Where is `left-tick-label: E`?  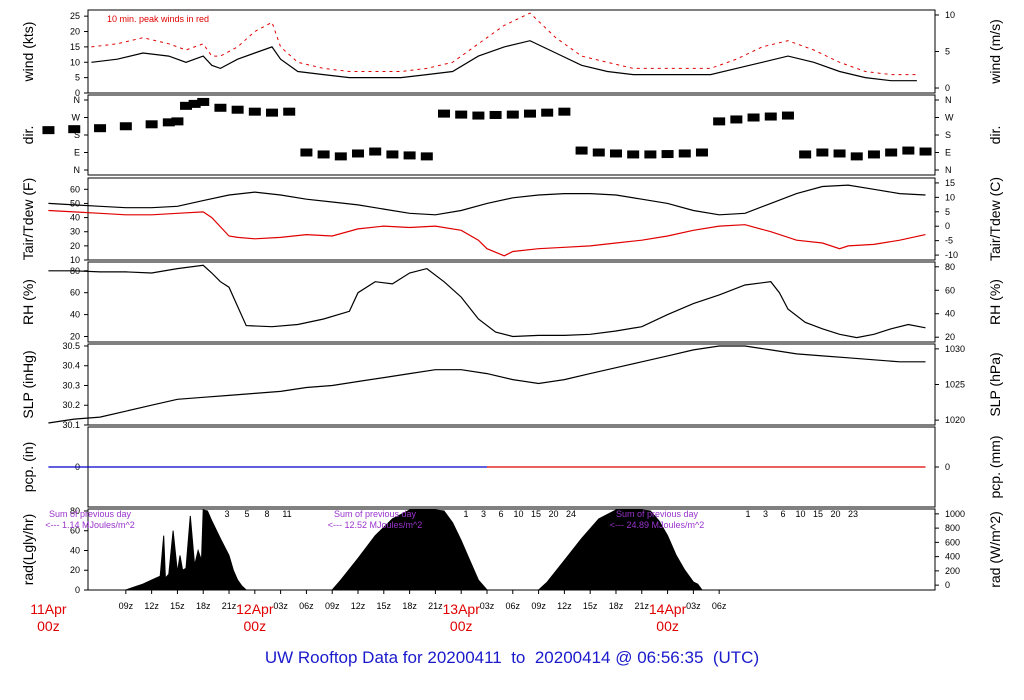
left-tick-label: E is located at coordinates (77, 153).